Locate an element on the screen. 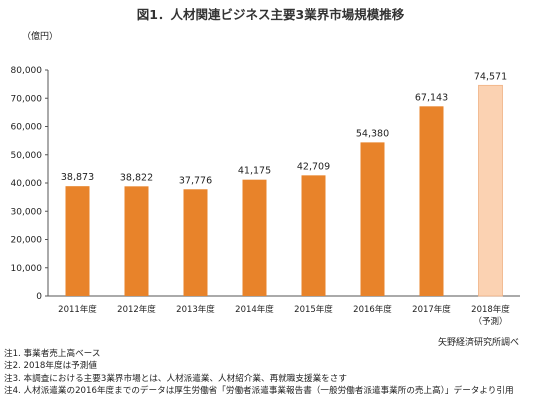 This screenshot has width=541, height=400. x-category-label: 2013年度 is located at coordinates (195, 309).